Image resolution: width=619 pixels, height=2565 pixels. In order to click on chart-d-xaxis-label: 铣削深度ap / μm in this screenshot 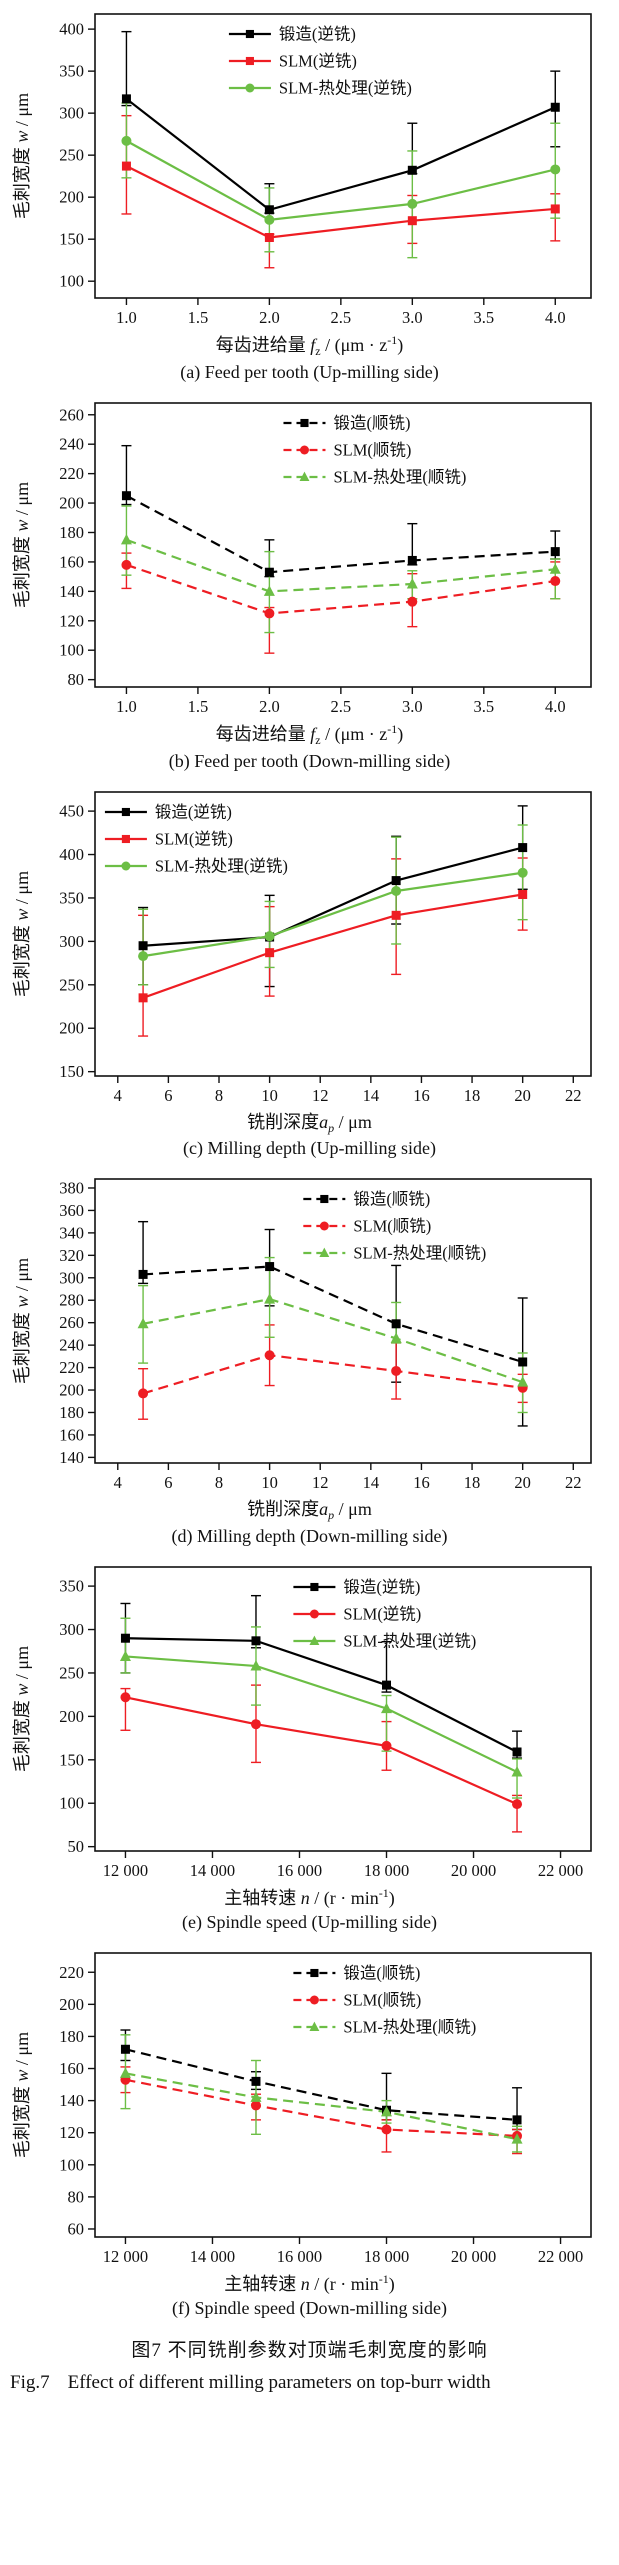, I will do `click(309, 1511)`.